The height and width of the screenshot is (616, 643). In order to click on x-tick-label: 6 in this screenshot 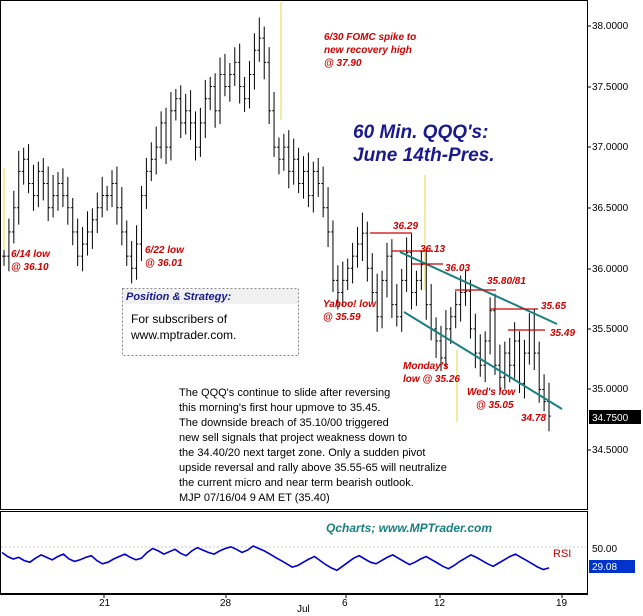, I will do `click(345, 603)`.